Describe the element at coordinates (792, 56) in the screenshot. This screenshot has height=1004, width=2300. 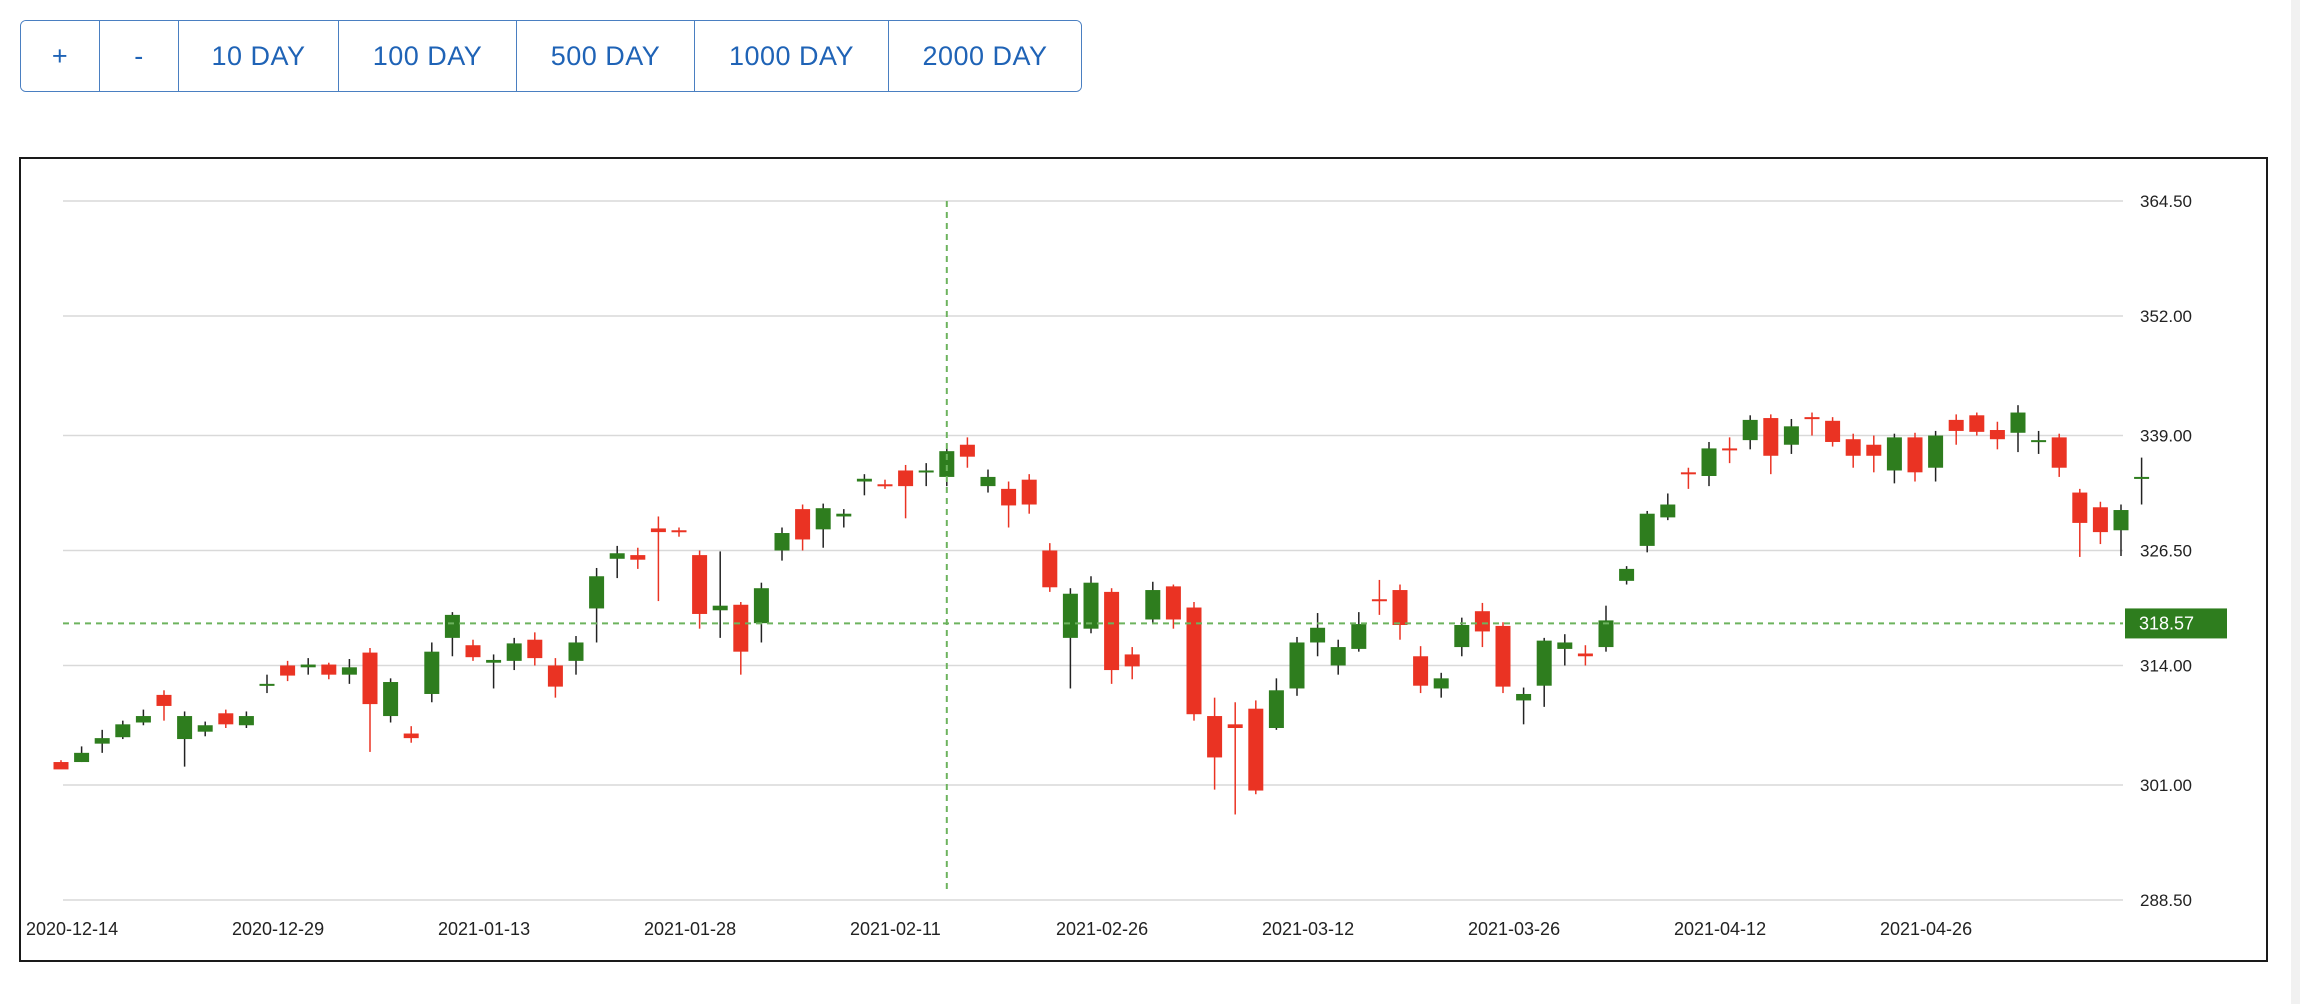
I see `range-1000-day-button: 1000 DAY` at that location.